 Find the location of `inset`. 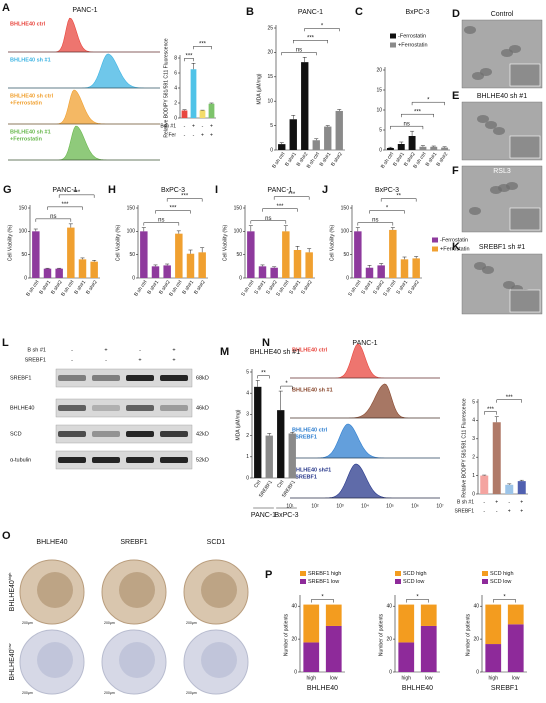

inset is located at coordinates (525, 75).